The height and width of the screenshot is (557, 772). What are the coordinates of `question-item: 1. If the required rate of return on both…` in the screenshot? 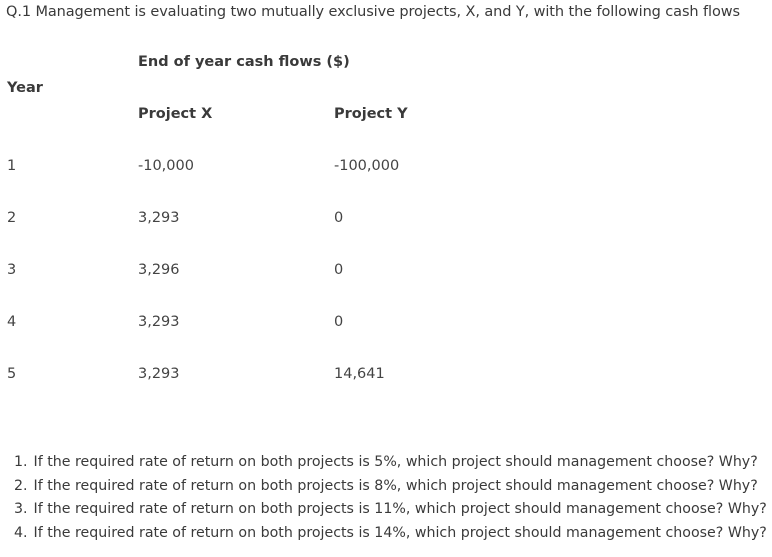 It's located at (390, 463).